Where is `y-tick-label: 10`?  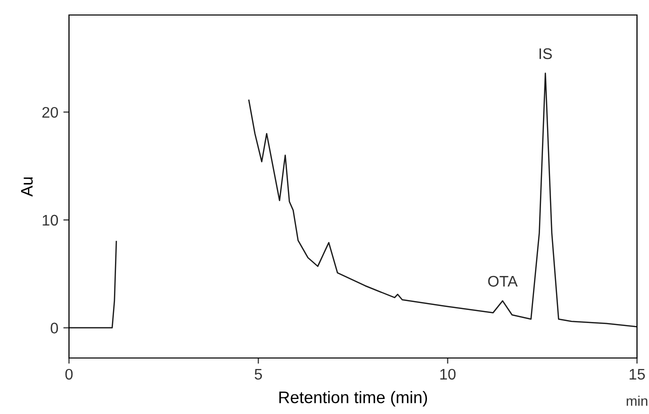 y-tick-label: 10 is located at coordinates (50, 220).